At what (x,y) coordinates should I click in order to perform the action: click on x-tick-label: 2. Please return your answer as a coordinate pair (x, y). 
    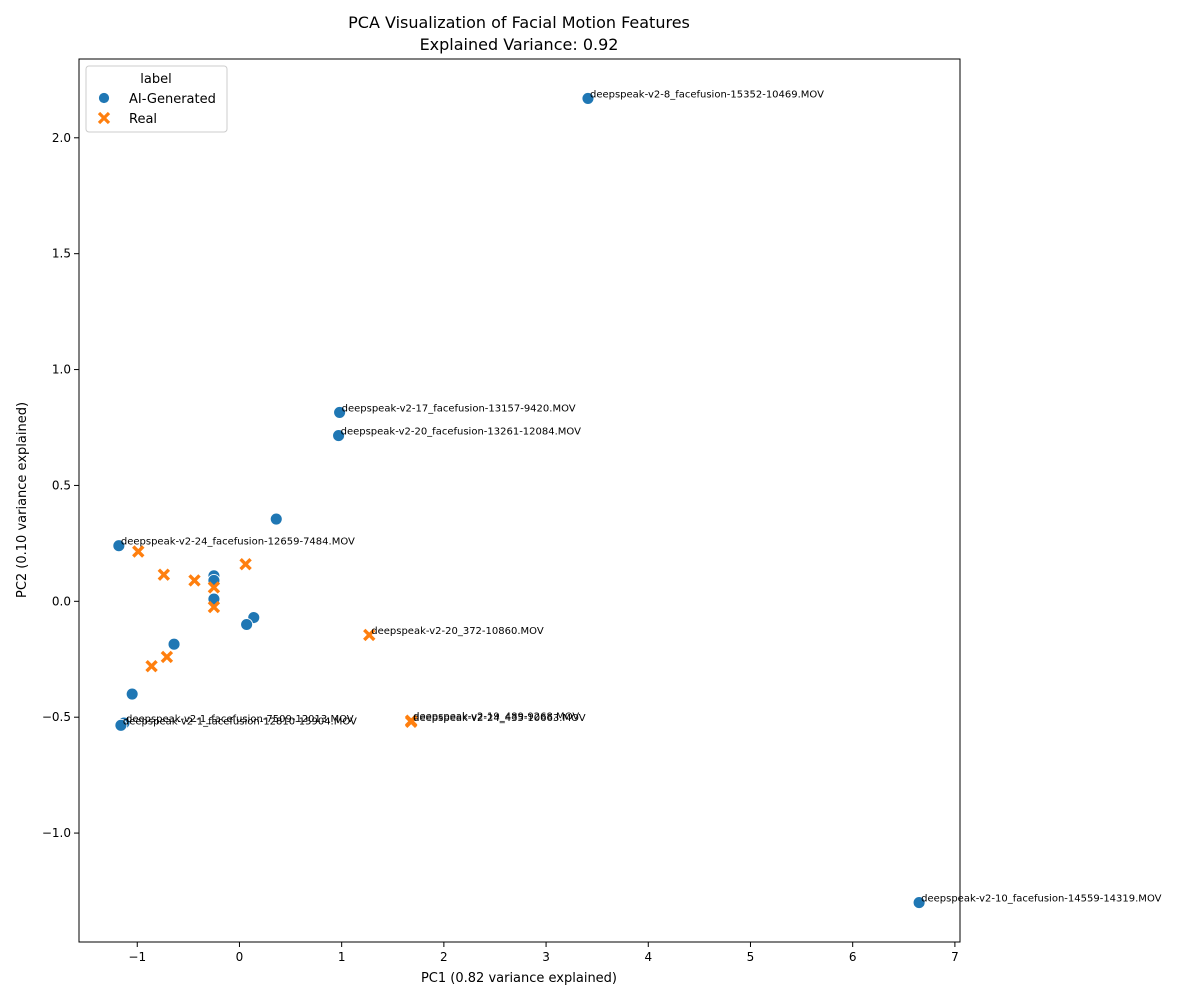
    Looking at the image, I should click on (444, 957).